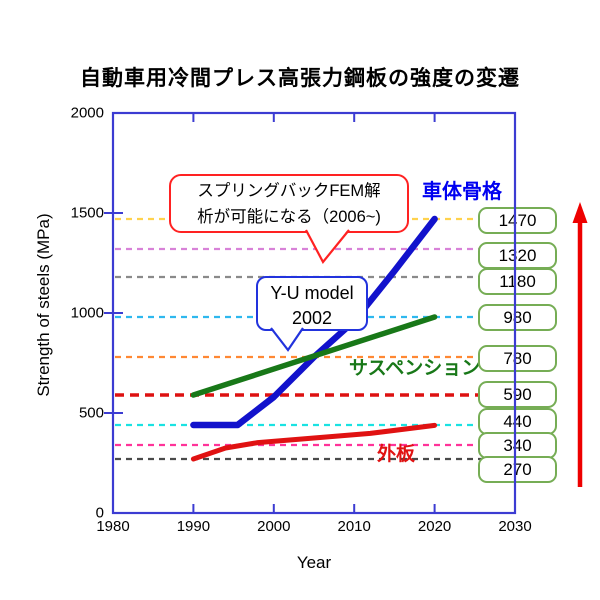 This screenshot has width=600, height=600. I want to click on springback-fem-annotation-line1: スプリングバックFEM解, so click(289, 191).